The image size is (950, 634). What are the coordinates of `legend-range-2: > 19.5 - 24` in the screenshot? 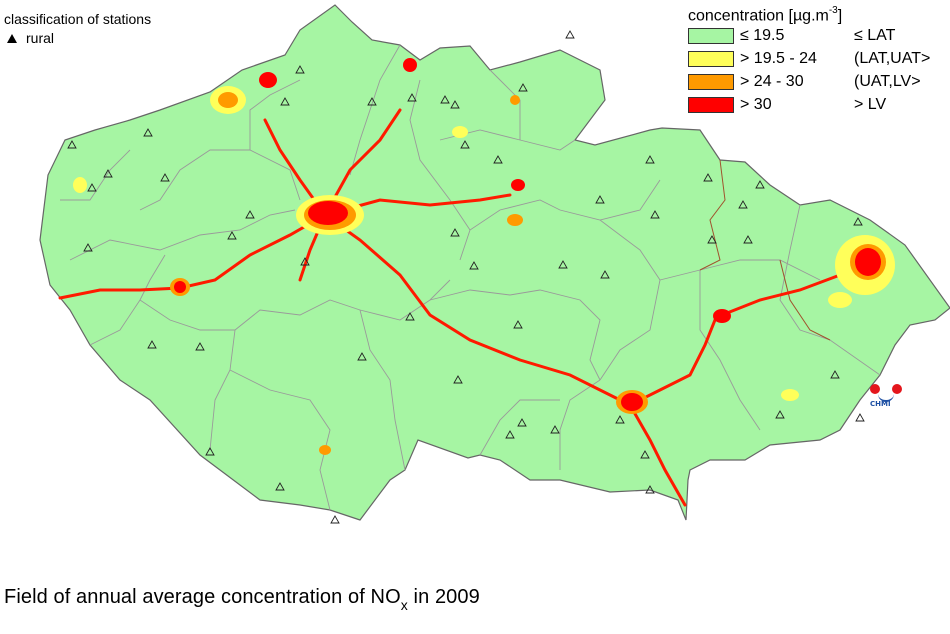 It's located at (778, 58).